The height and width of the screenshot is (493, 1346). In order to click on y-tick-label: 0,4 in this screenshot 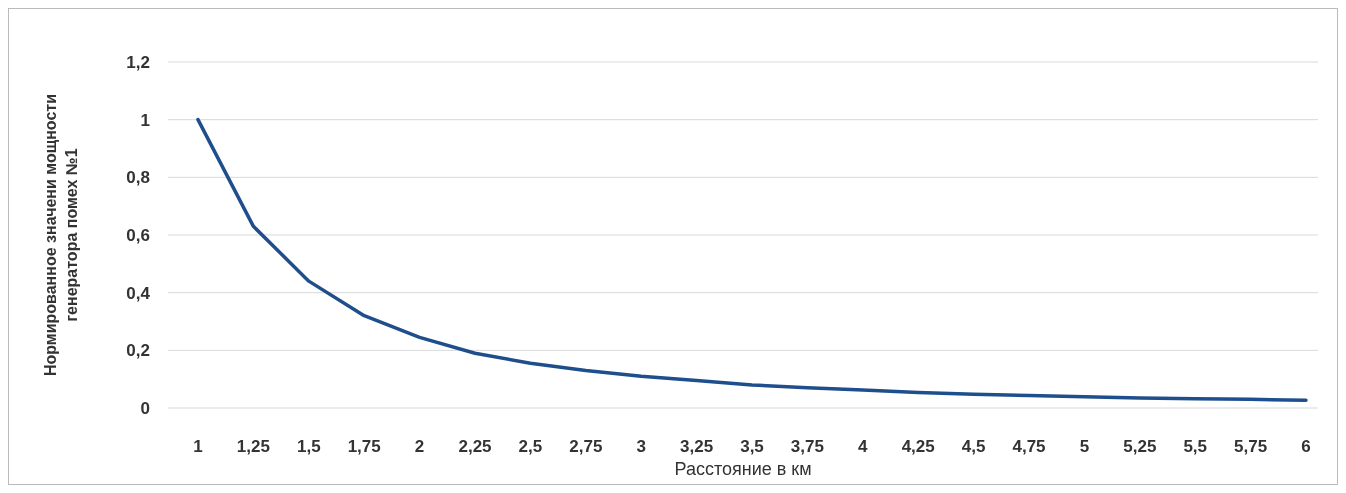, I will do `click(138, 293)`.